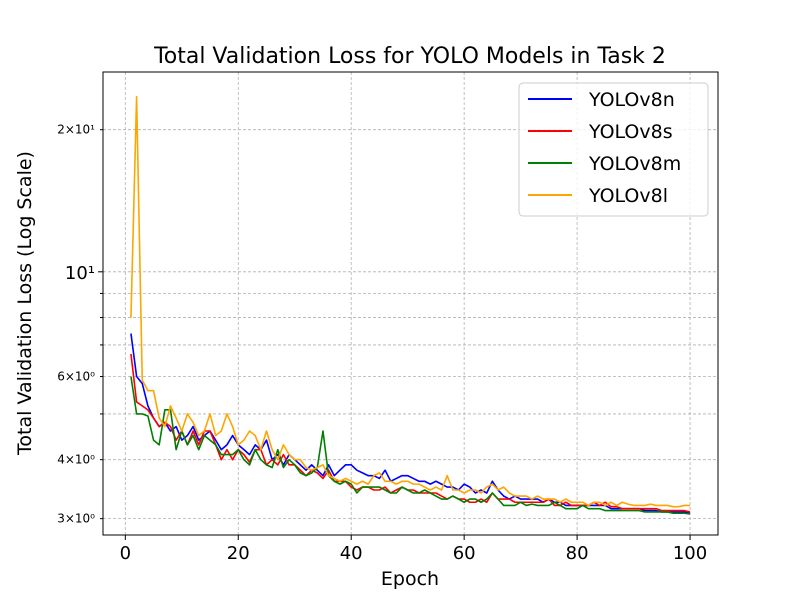 The height and width of the screenshot is (600, 800). I want to click on legend-label: YOLOv8l, so click(628, 196).